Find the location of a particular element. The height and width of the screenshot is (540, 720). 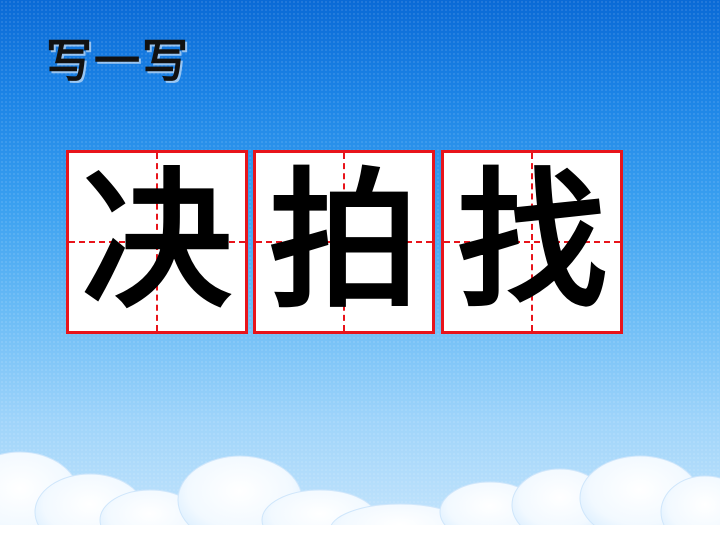

writing-cell: 拍 is located at coordinates (344, 242).